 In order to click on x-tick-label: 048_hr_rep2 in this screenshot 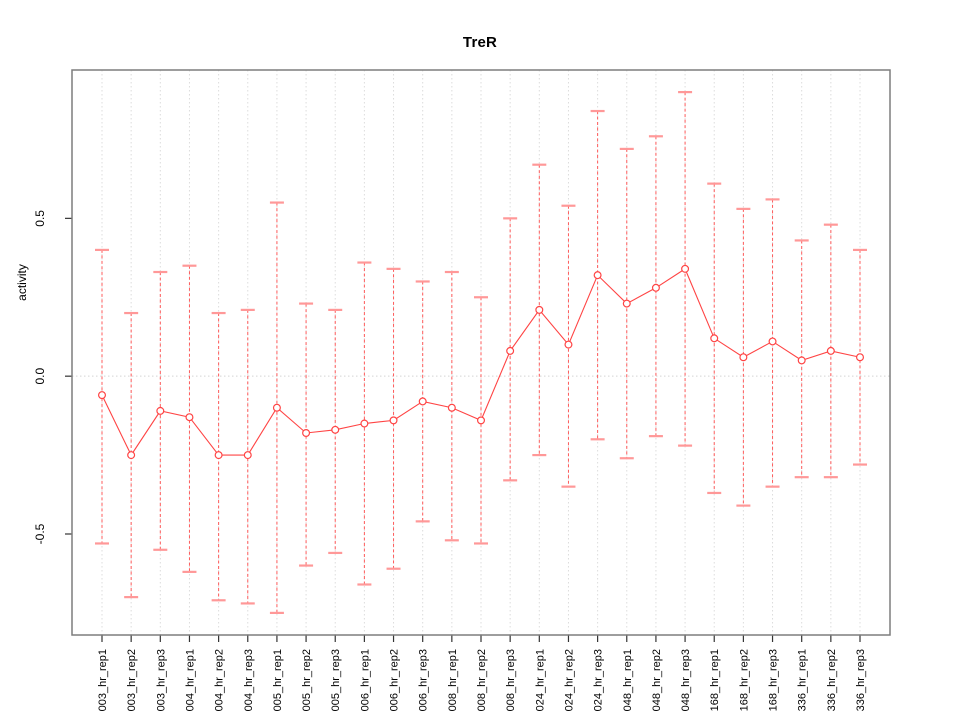, I will do `click(657, 680)`.